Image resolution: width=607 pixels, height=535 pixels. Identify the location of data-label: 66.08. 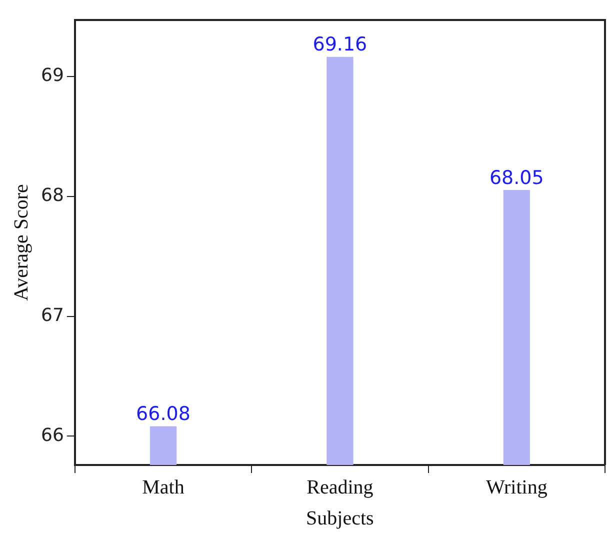
(163, 414).